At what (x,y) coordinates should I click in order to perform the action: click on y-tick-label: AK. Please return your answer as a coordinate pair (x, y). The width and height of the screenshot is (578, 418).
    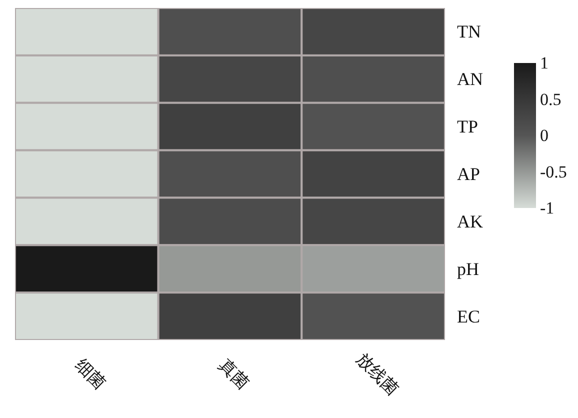
    Looking at the image, I should click on (470, 221).